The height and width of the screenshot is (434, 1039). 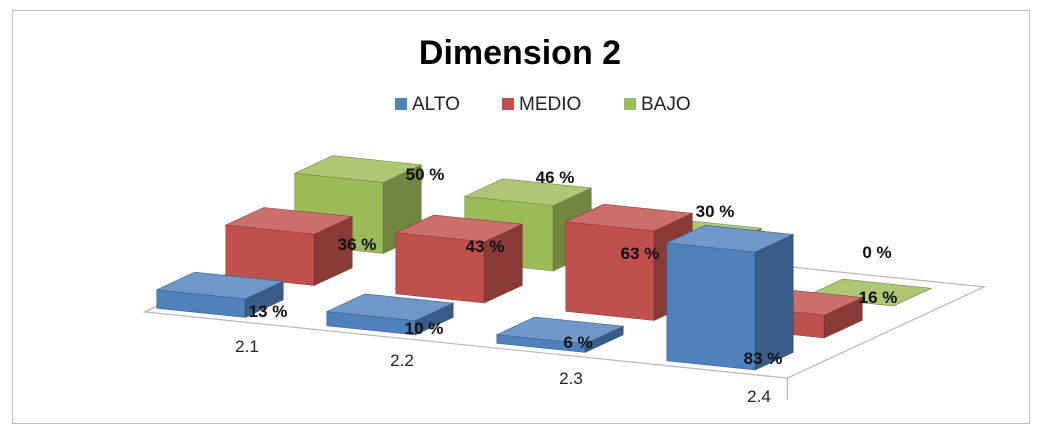 I want to click on category-label-2.4: 2.4, so click(x=759, y=396).